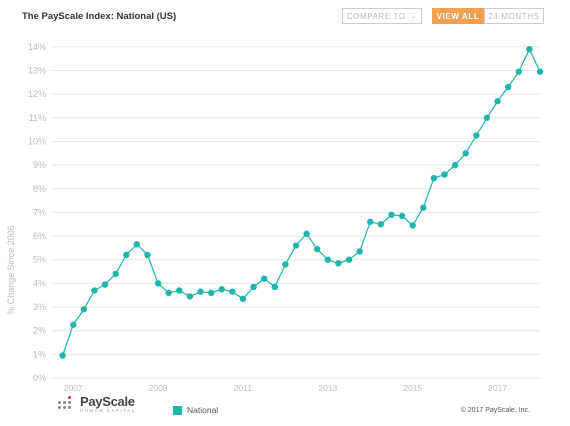 This screenshot has height=426, width=570. I want to click on y-tick-label: 3%, so click(39, 307).